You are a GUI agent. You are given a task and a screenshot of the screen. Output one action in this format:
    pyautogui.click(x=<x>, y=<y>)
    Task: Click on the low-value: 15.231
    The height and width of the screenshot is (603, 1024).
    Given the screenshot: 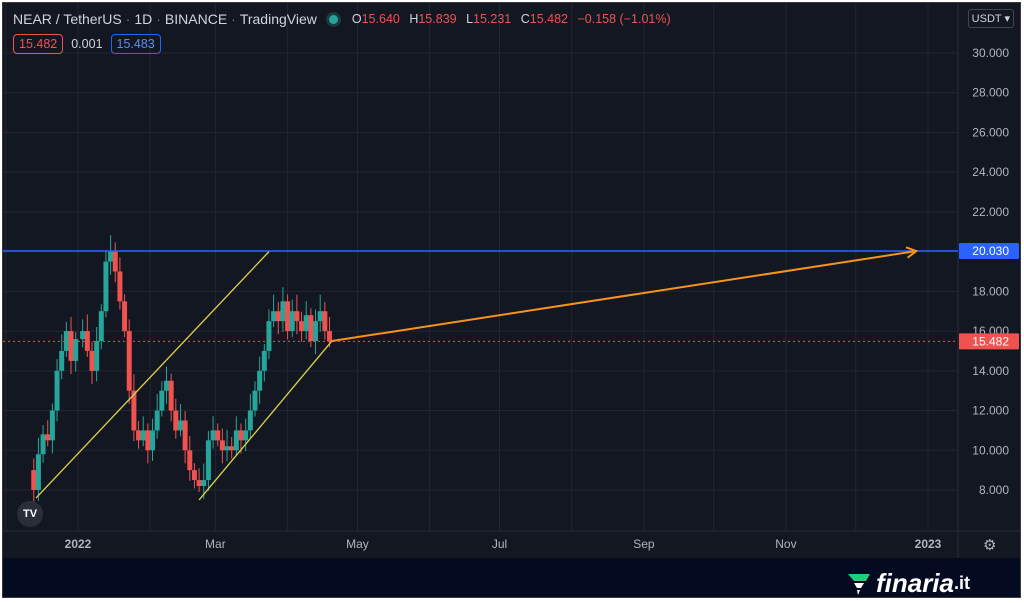 What is the action you would take?
    pyautogui.click(x=492, y=19)
    